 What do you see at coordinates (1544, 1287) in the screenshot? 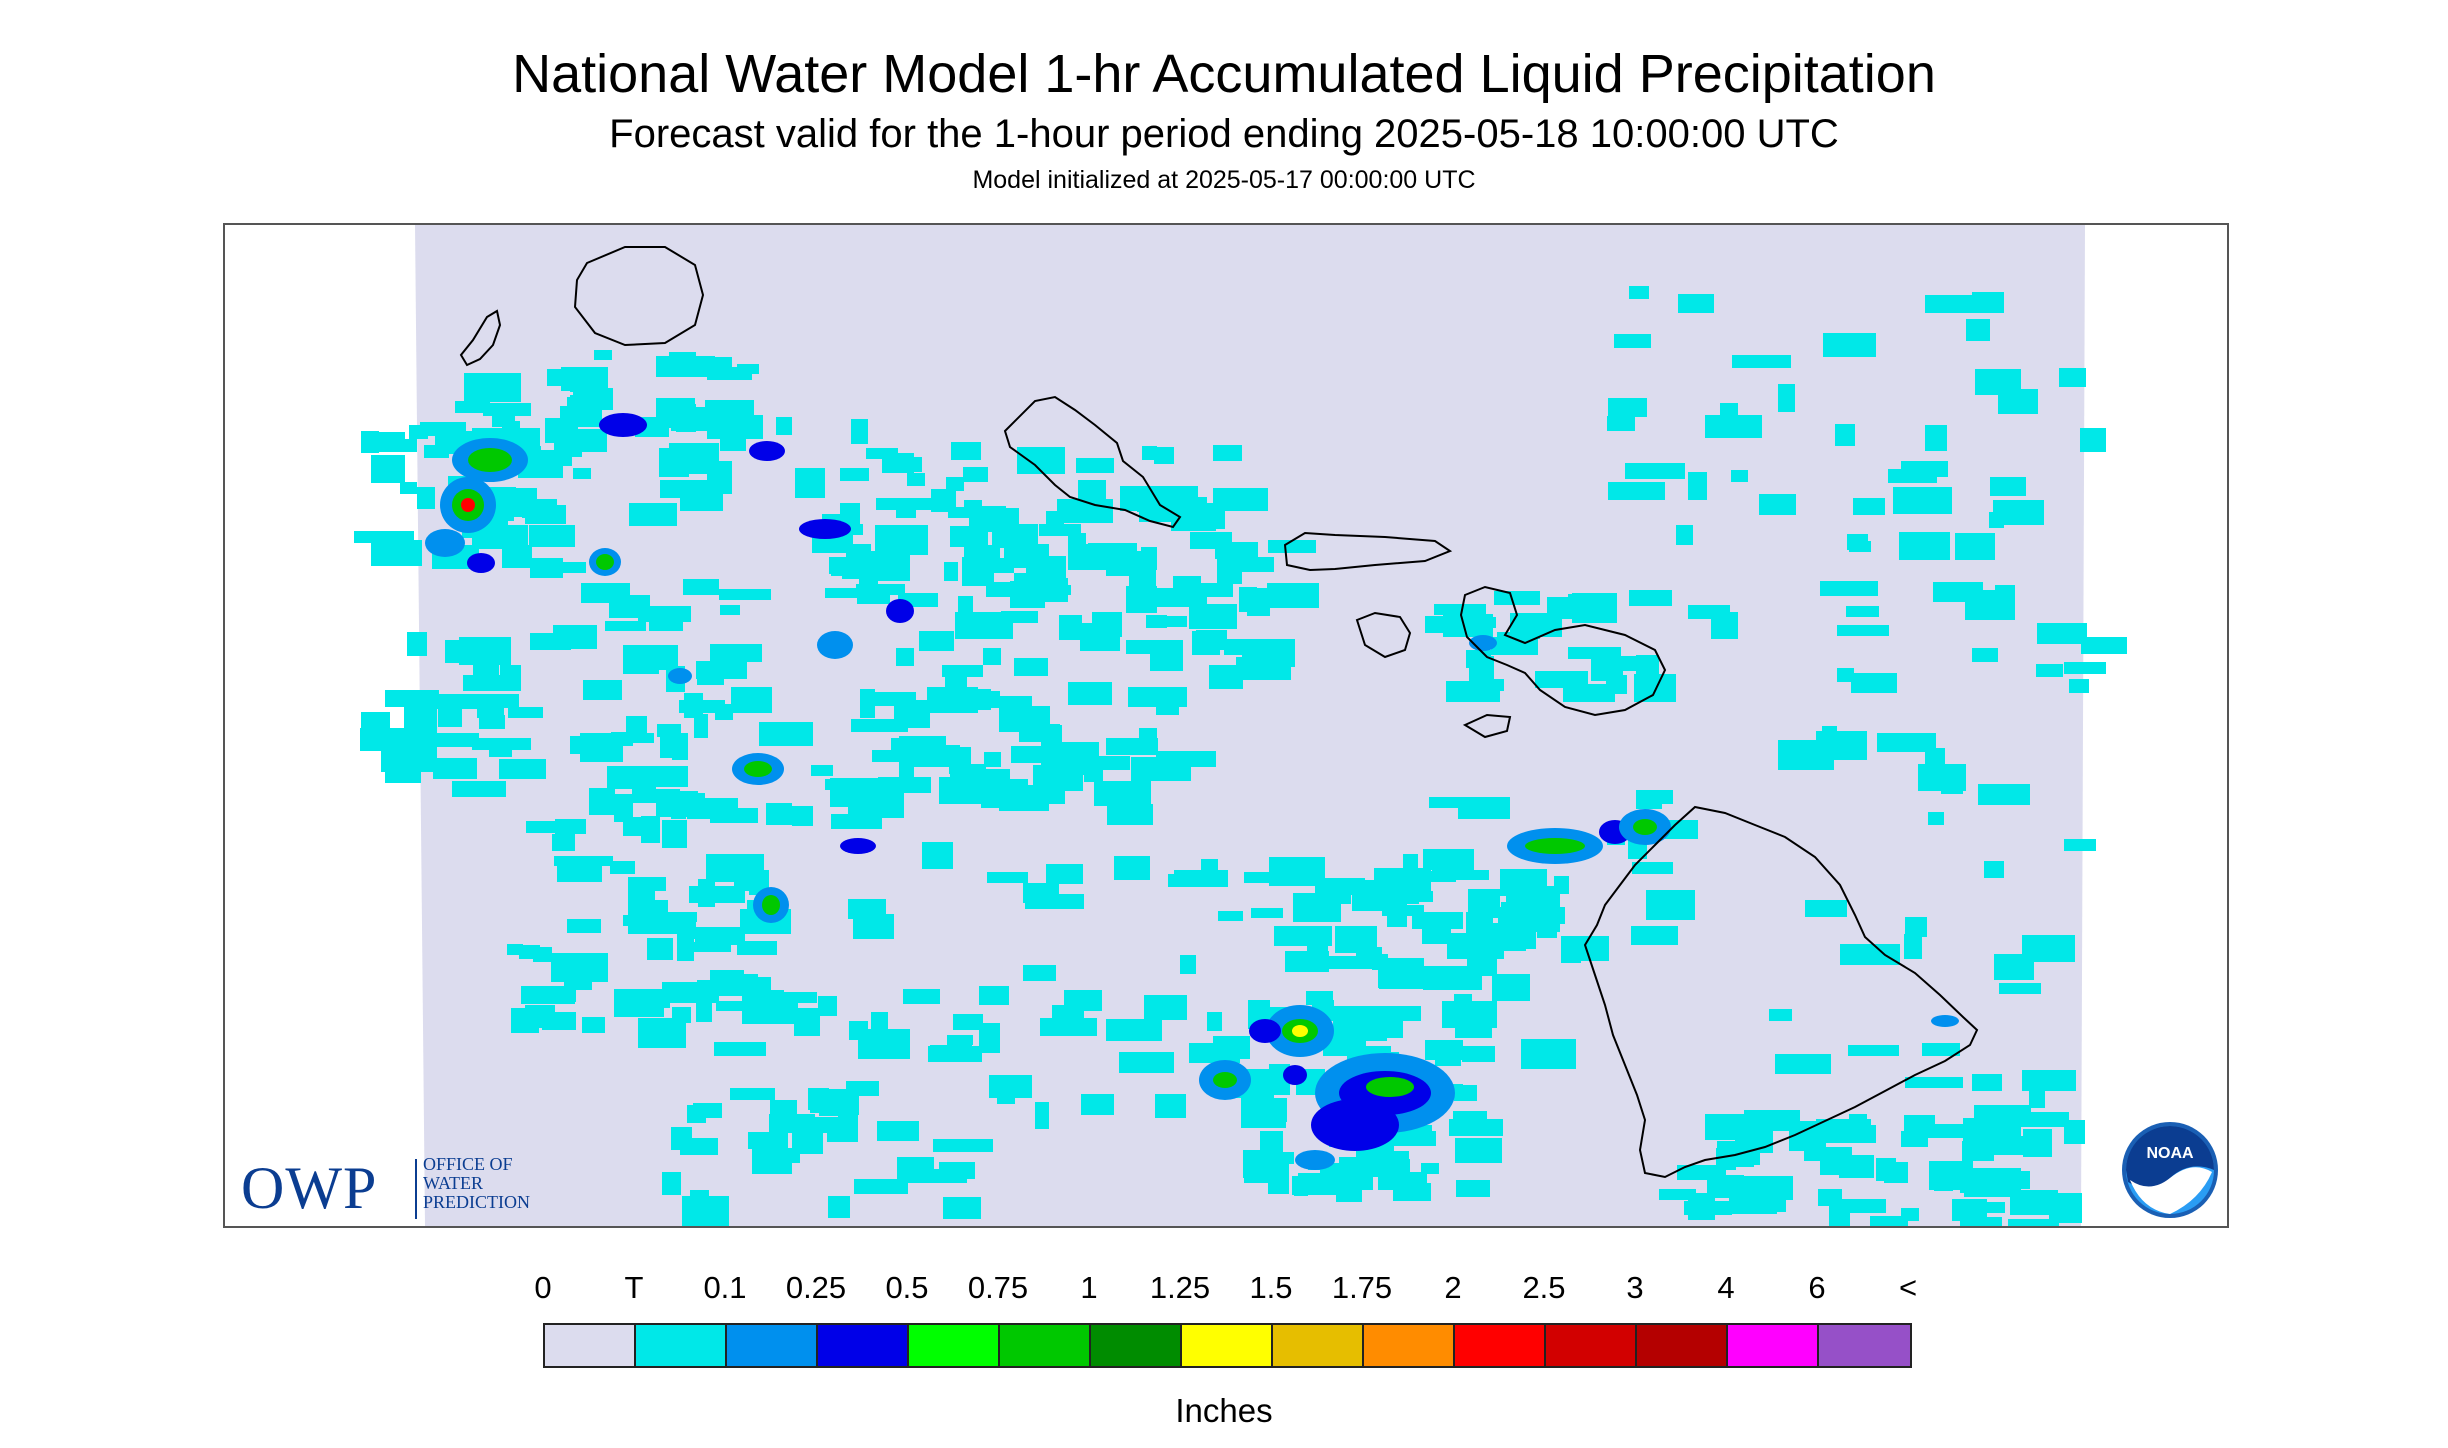
I see `legend-label: 2.5` at bounding box center [1544, 1287].